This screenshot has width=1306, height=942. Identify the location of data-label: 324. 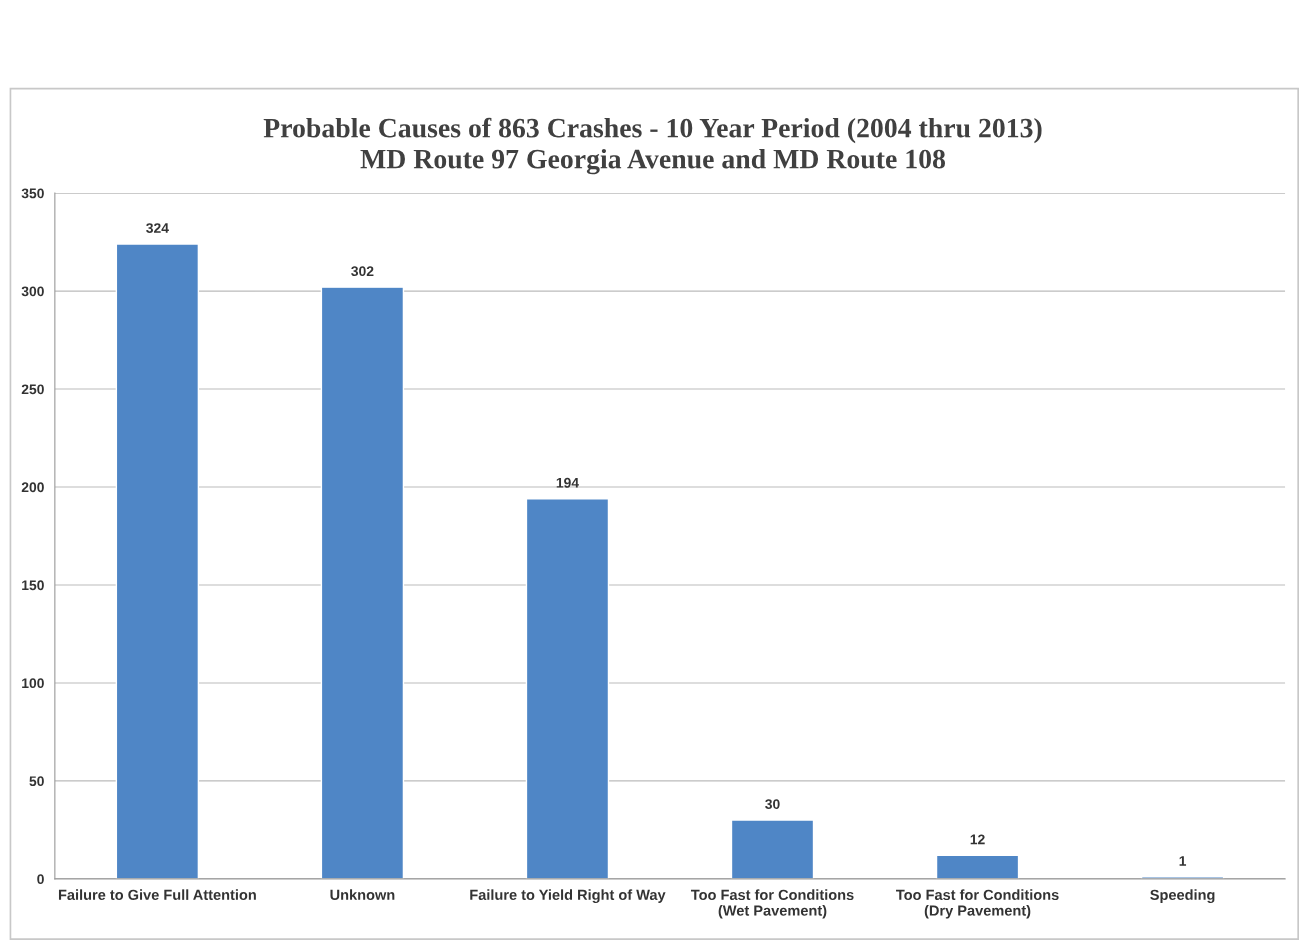
(157, 228).